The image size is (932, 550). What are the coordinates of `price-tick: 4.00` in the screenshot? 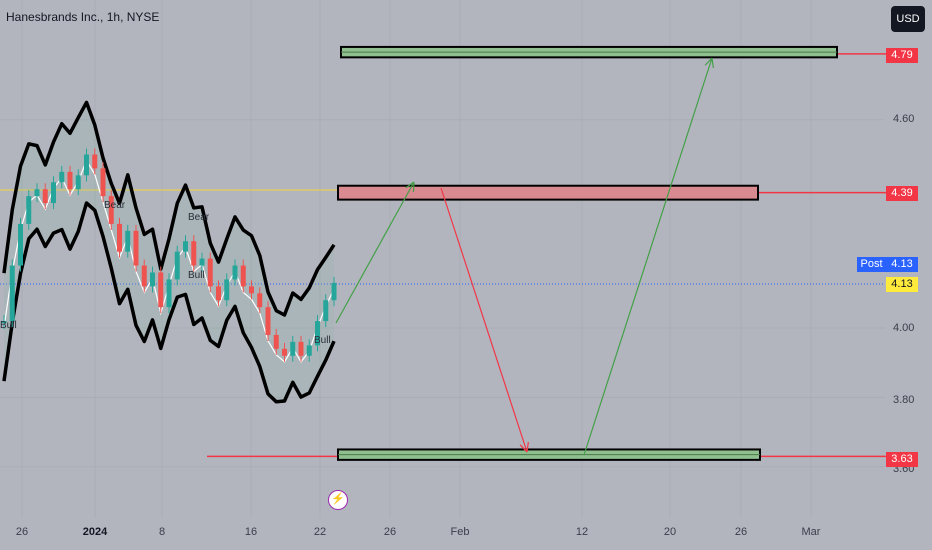 It's located at (904, 328).